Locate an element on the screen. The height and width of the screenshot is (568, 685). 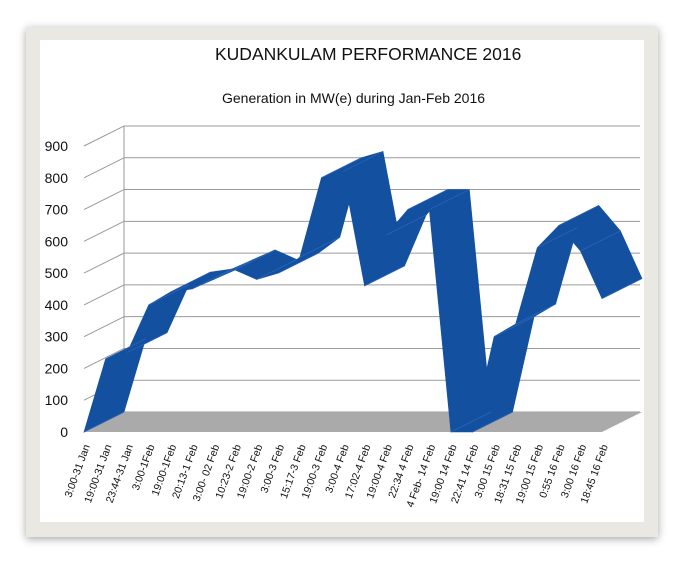
chart-subtitle: Generation in MW(e) during Jan-Feb 2016 is located at coordinates (354, 98).